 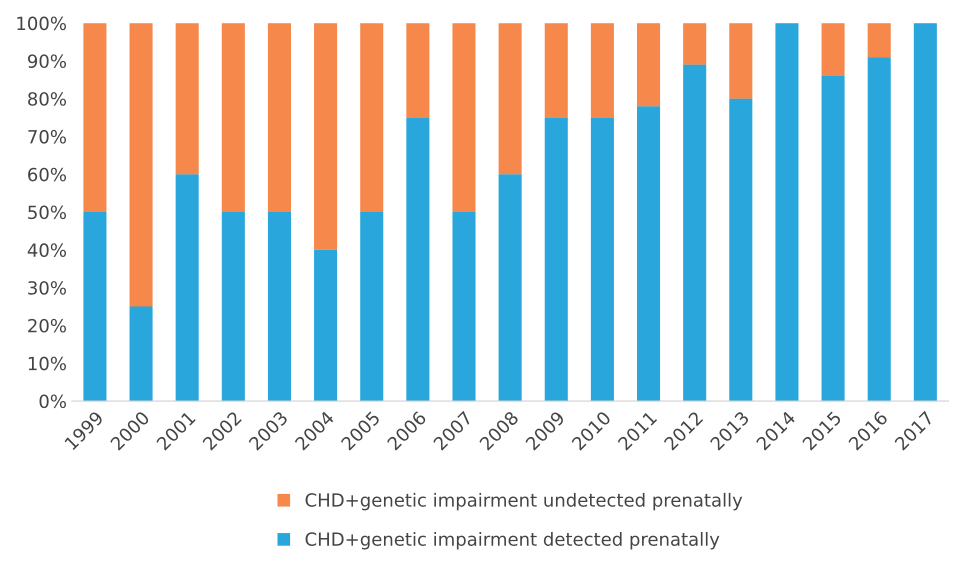 I want to click on y-tick-label: 30%, so click(x=47, y=288).